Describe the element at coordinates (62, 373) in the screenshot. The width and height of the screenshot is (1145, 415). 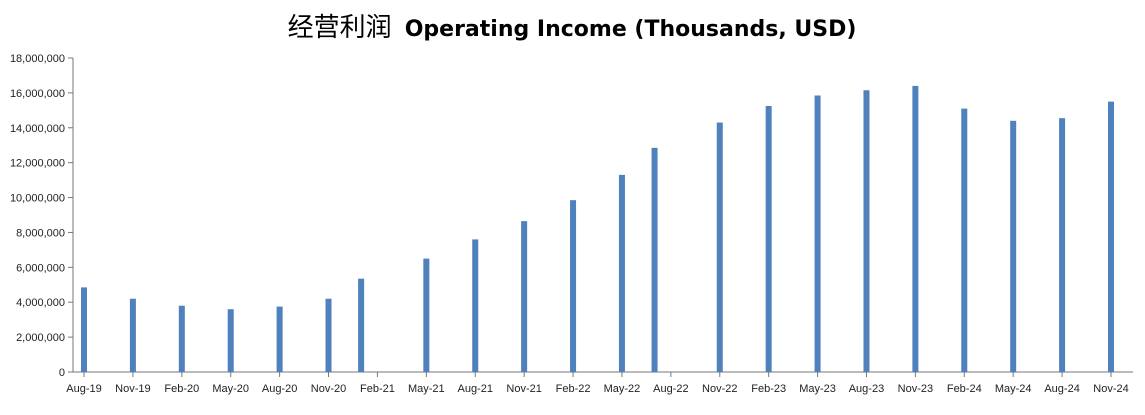
I see `y-tick-label: 0` at that location.